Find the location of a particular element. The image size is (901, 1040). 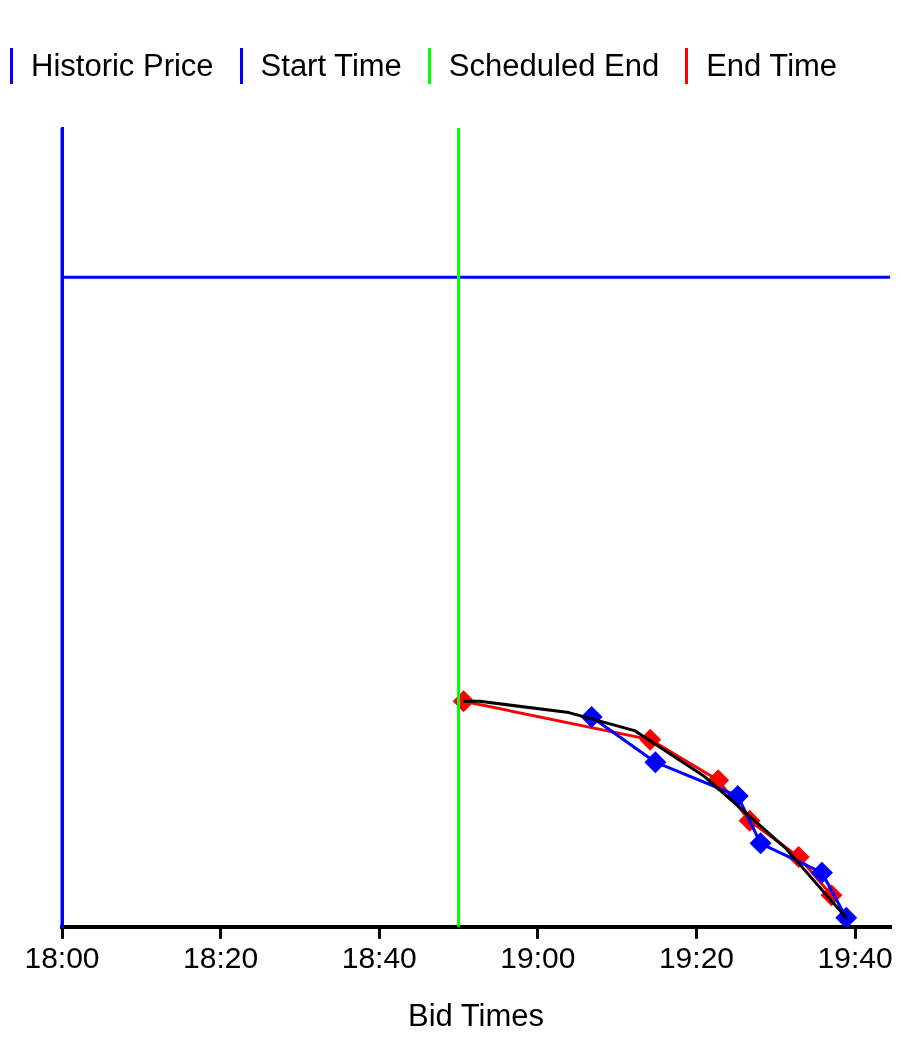

x-tick-label: 18:20 is located at coordinates (221, 958).